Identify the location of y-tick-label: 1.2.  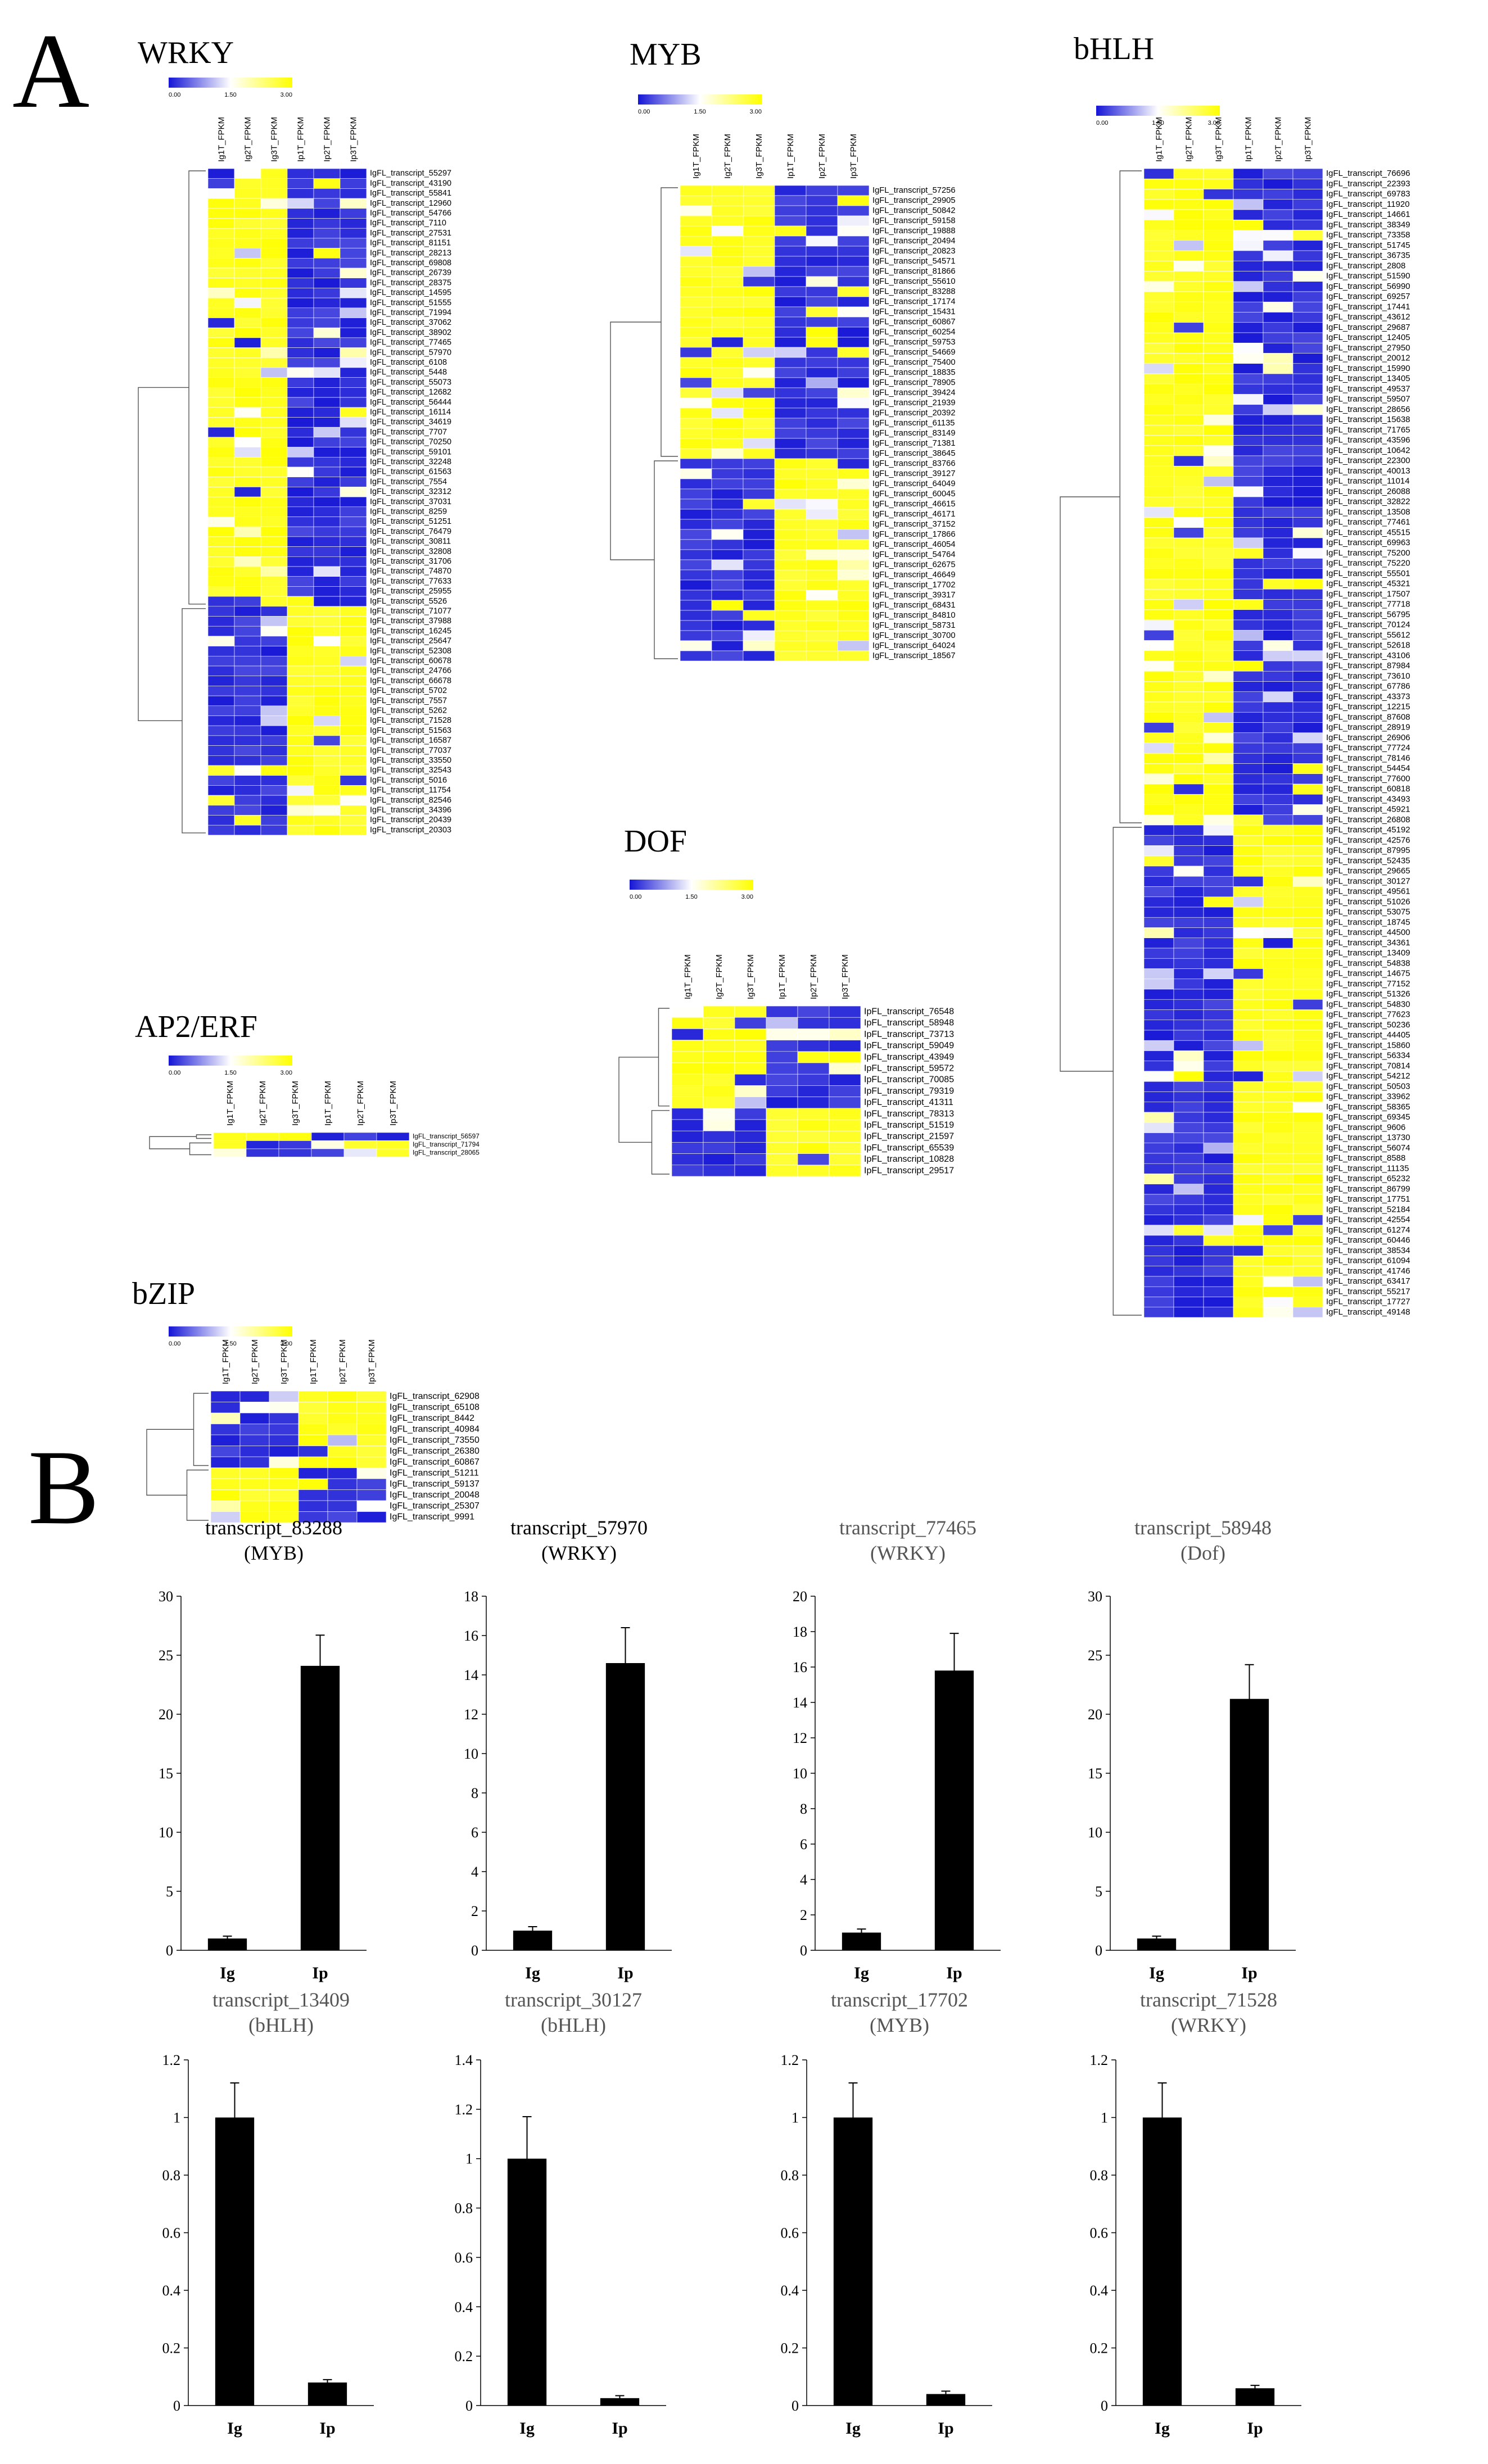
(171, 2060).